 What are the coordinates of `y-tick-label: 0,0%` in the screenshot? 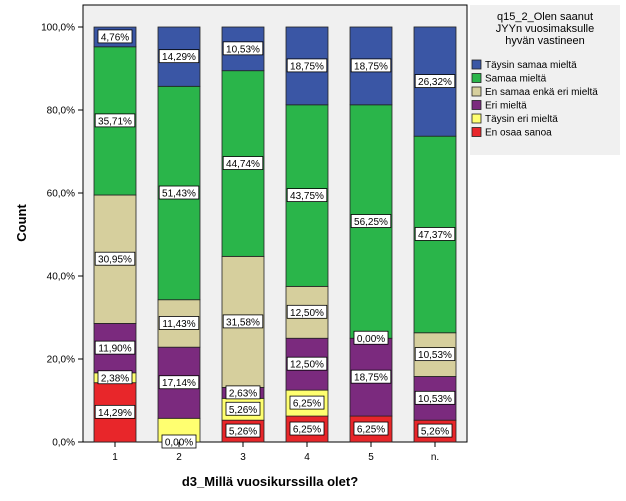 It's located at (63, 443).